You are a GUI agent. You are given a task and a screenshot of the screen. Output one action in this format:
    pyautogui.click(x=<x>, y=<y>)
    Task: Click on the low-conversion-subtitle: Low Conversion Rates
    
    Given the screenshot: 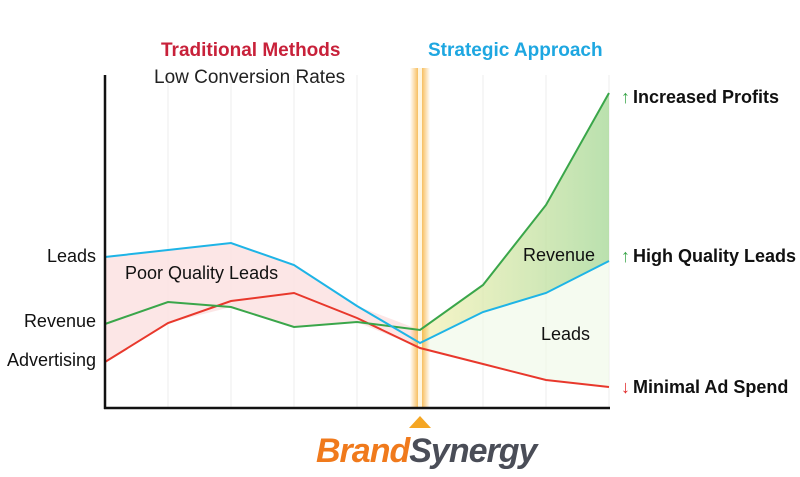 What is the action you would take?
    pyautogui.click(x=250, y=77)
    